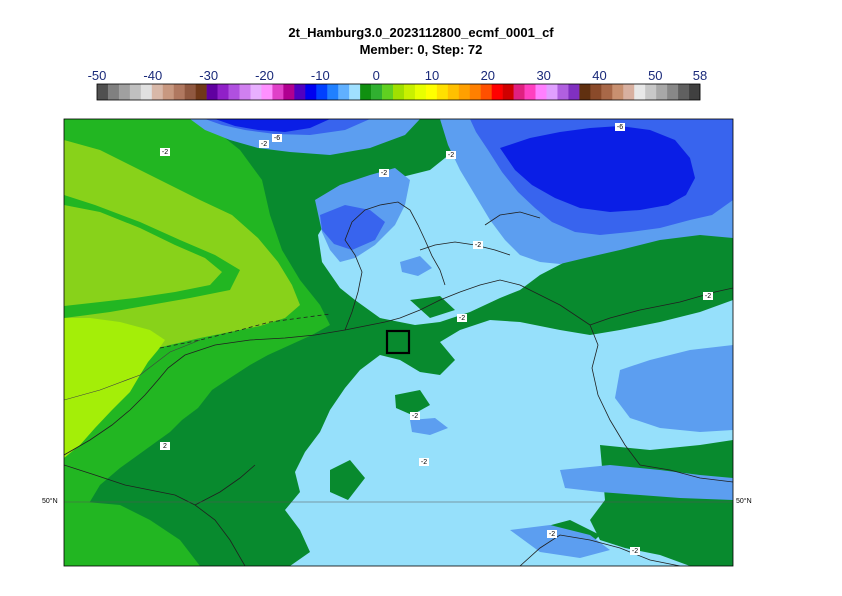 The width and height of the screenshot is (842, 596). What do you see at coordinates (264, 75) in the screenshot?
I see `colorbar-tick-label: -20` at bounding box center [264, 75].